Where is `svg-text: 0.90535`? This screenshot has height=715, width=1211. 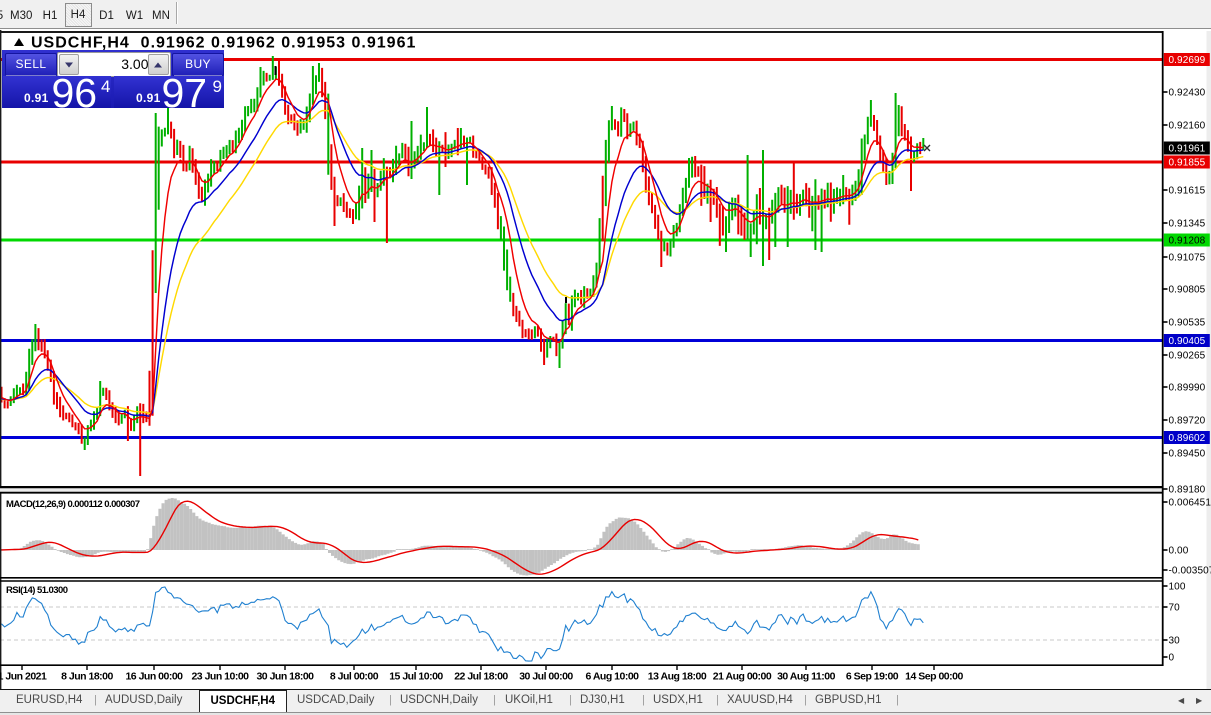 svg-text: 0.90535 is located at coordinates (1187, 323).